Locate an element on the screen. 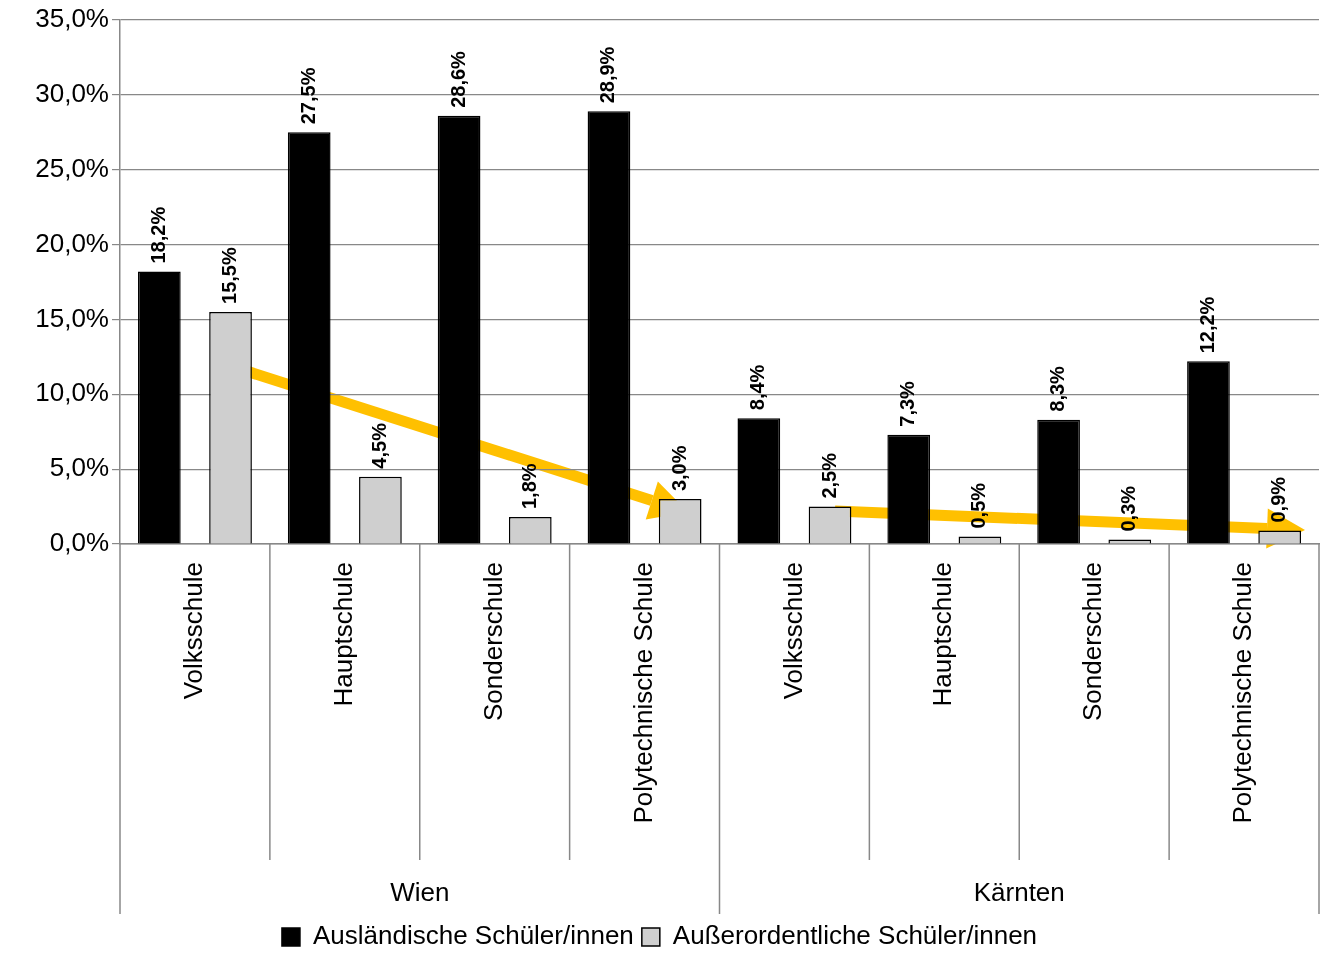  data-label: 8,3% is located at coordinates (1057, 388).